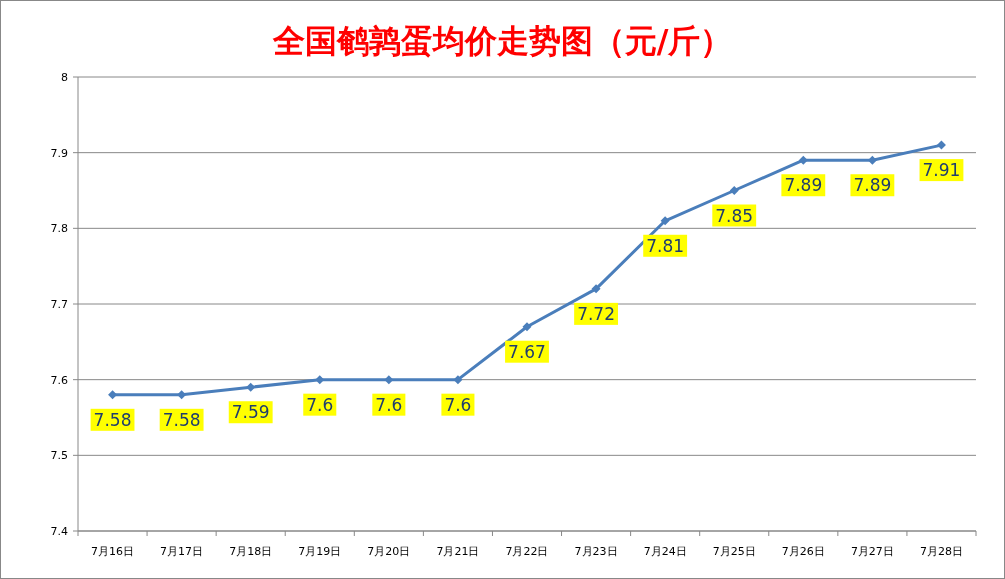  What do you see at coordinates (665, 551) in the screenshot?
I see `x-tick-label: 7月24日` at bounding box center [665, 551].